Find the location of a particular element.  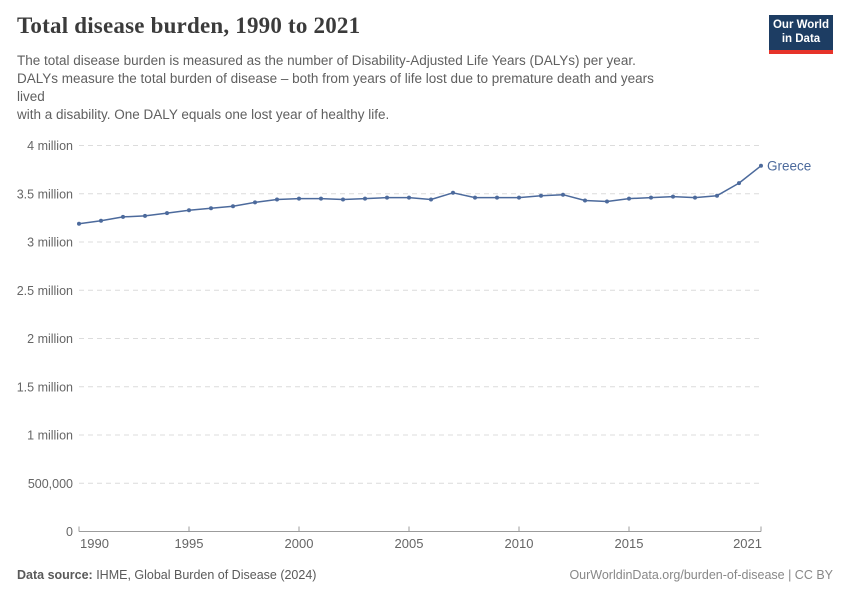

owid-logo-line1: Our World is located at coordinates (800, 25).